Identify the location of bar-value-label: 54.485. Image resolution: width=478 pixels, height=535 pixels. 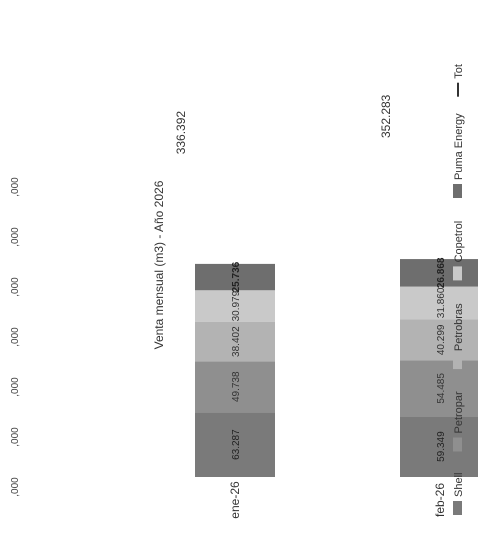
(441, 388).